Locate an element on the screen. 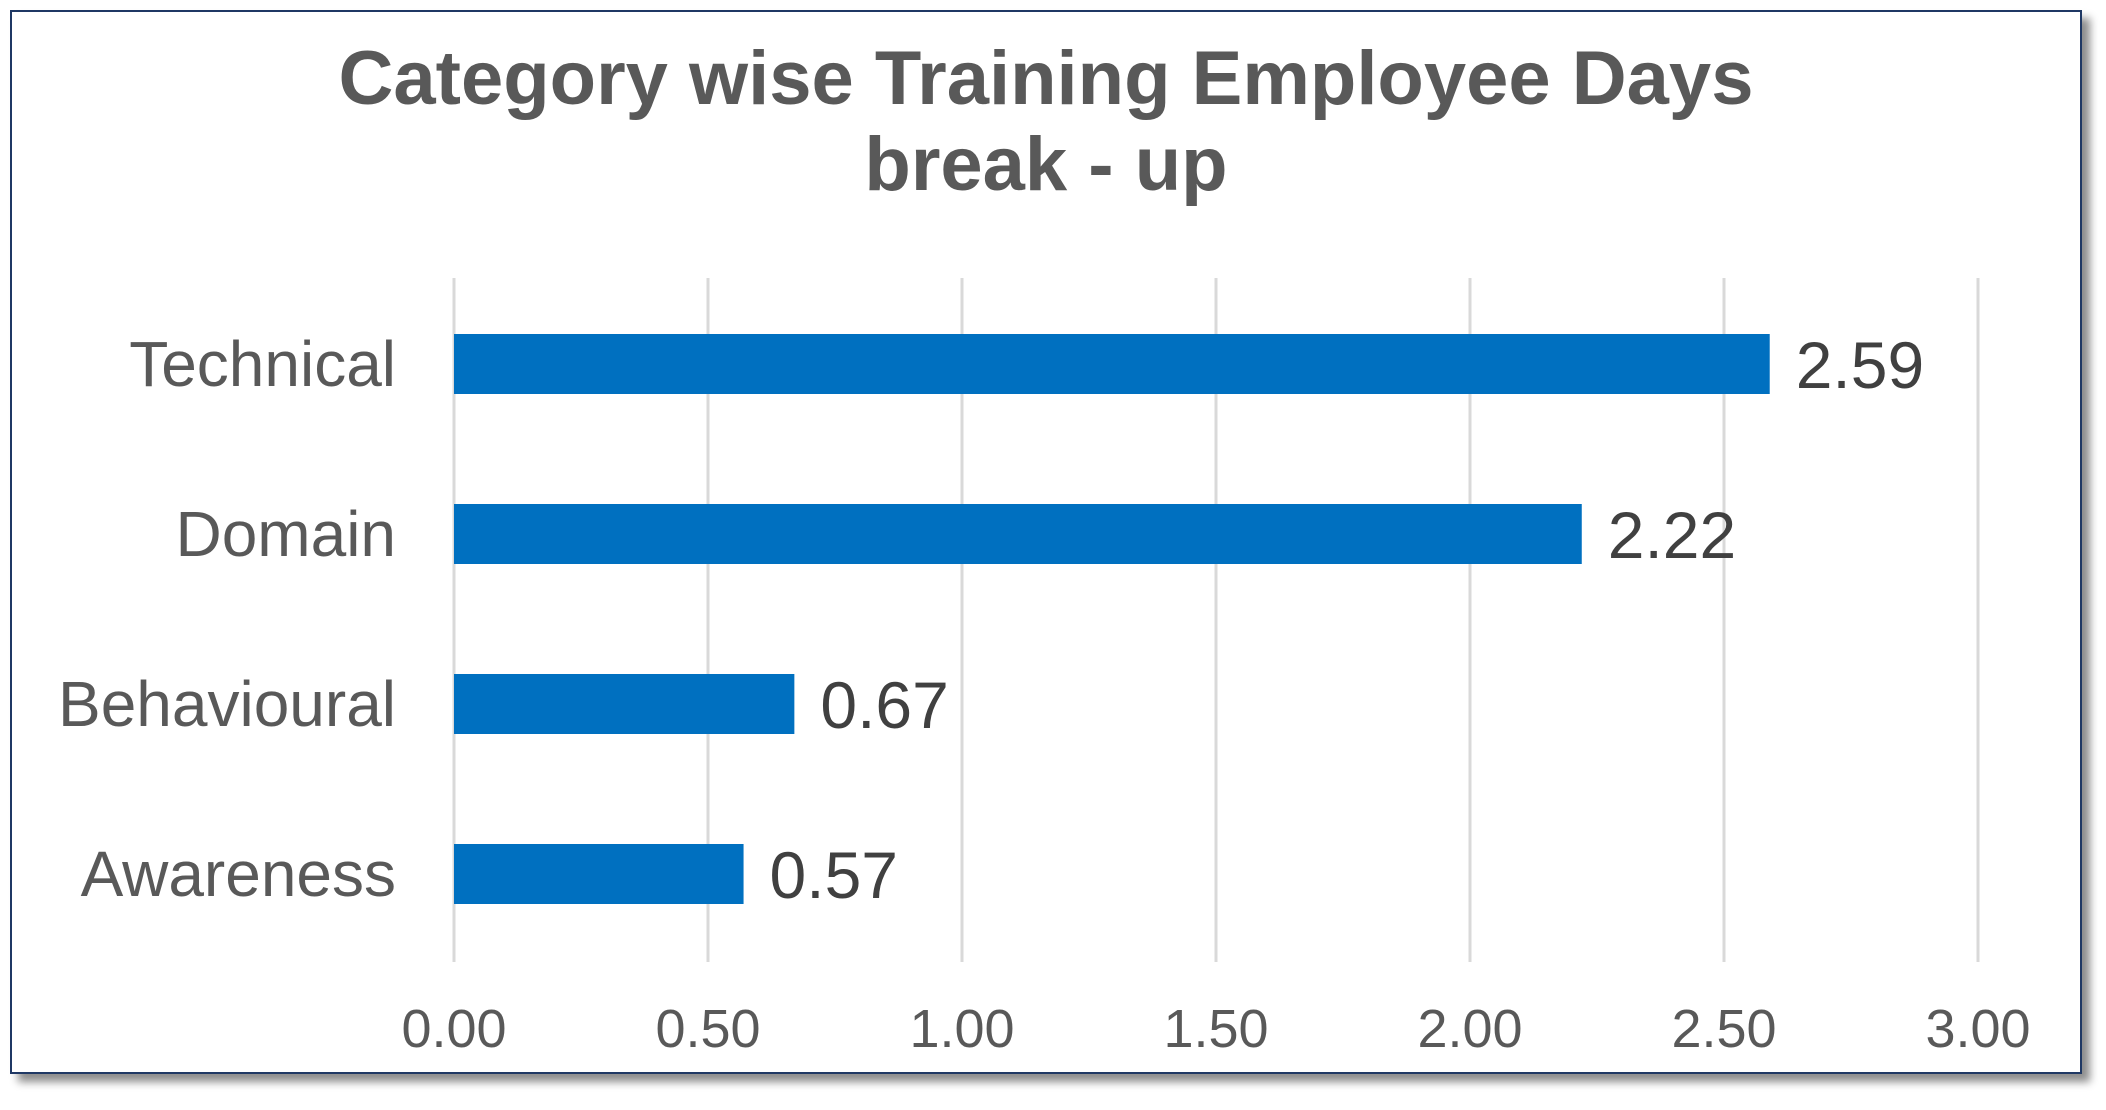 The height and width of the screenshot is (1110, 2106). x-tick-label: 1.00 is located at coordinates (961, 1029).